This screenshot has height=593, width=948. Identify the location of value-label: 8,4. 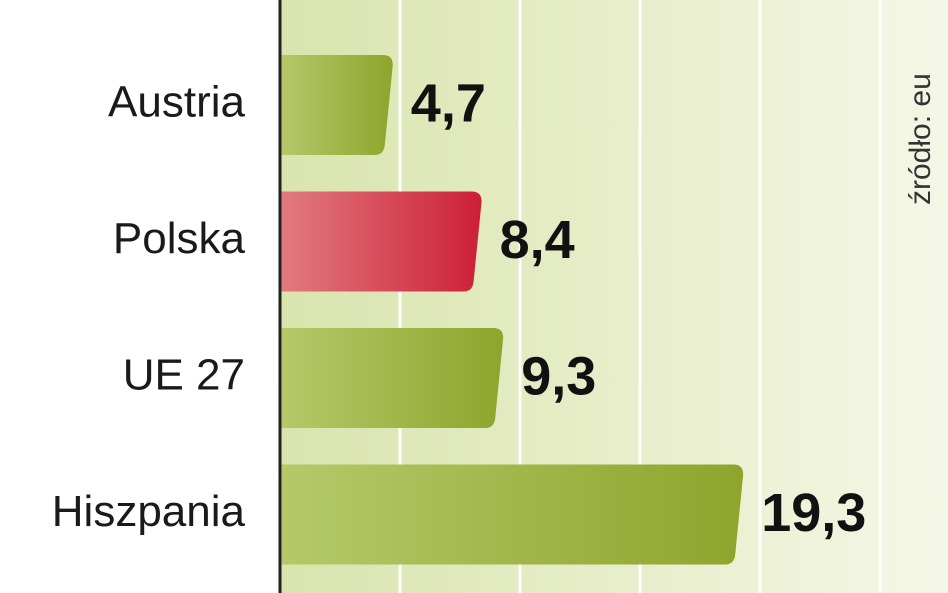
(537, 240).